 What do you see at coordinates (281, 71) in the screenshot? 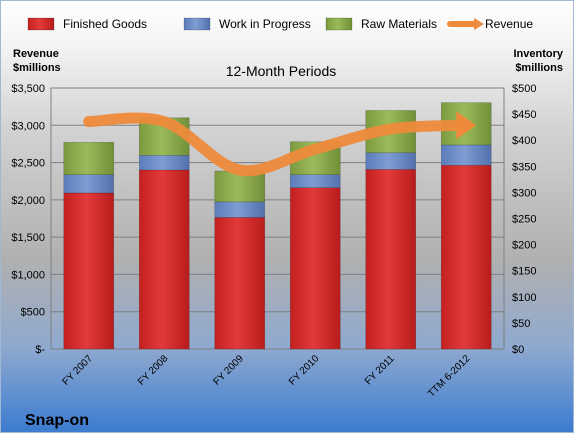
I see `chart-title: 12-Month Periods` at bounding box center [281, 71].